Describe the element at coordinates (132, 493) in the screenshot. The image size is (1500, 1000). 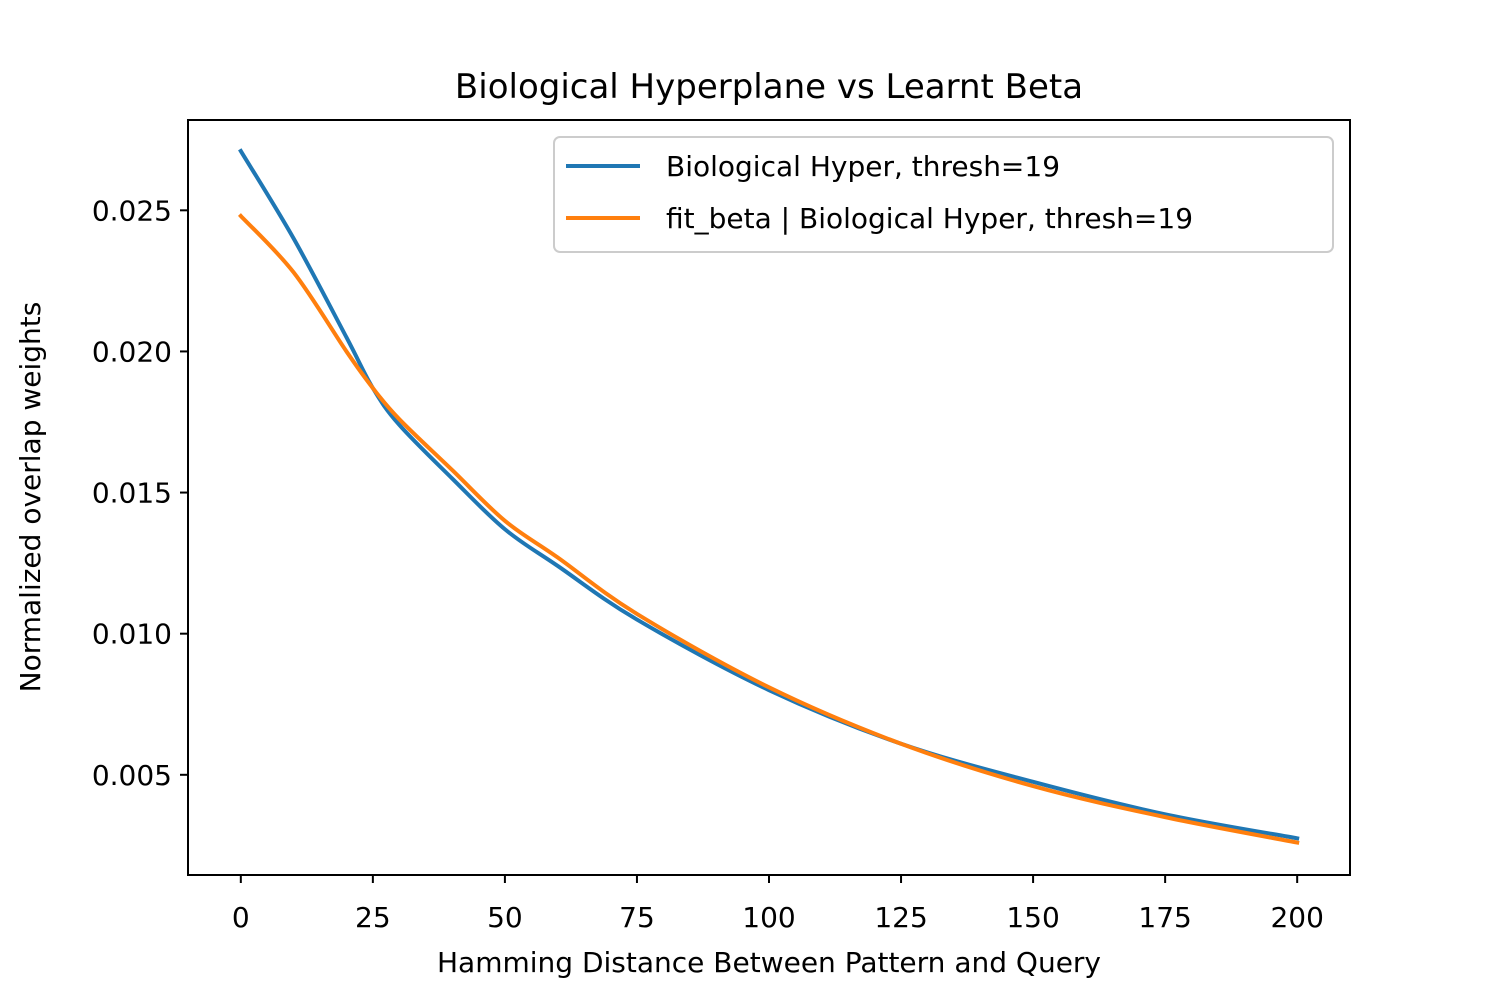
I see `y-tick-label: 0.015` at that location.